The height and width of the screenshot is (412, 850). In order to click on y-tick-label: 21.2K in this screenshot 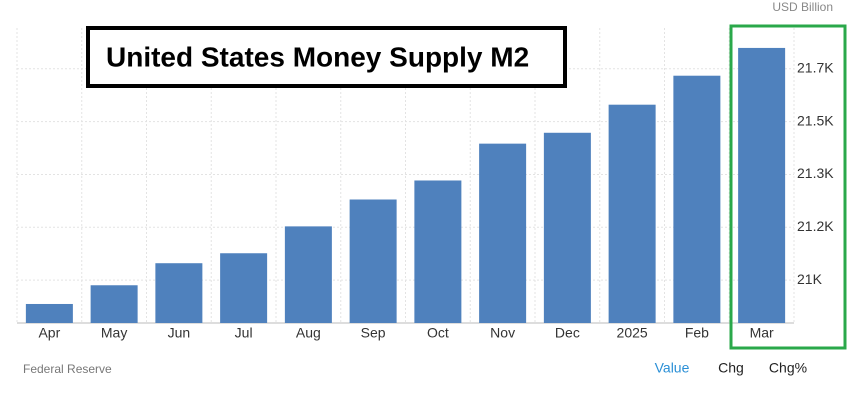, I will do `click(815, 226)`.